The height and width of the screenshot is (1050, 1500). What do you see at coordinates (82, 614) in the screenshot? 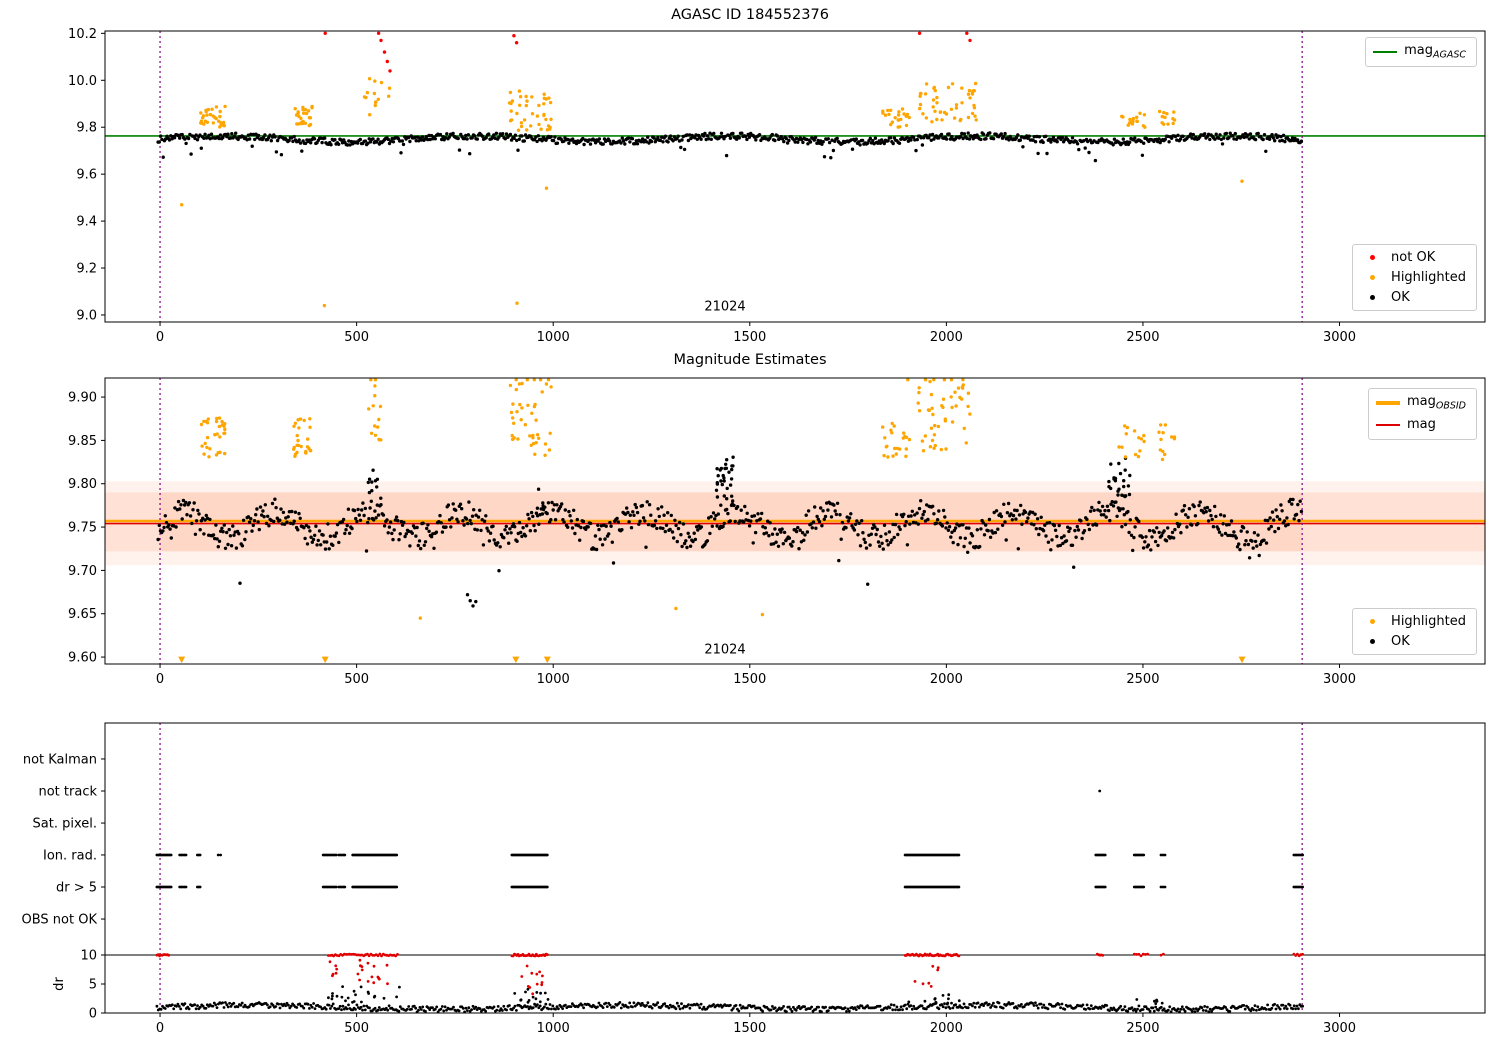
I see `y-tick-label: 9.65` at bounding box center [82, 614].